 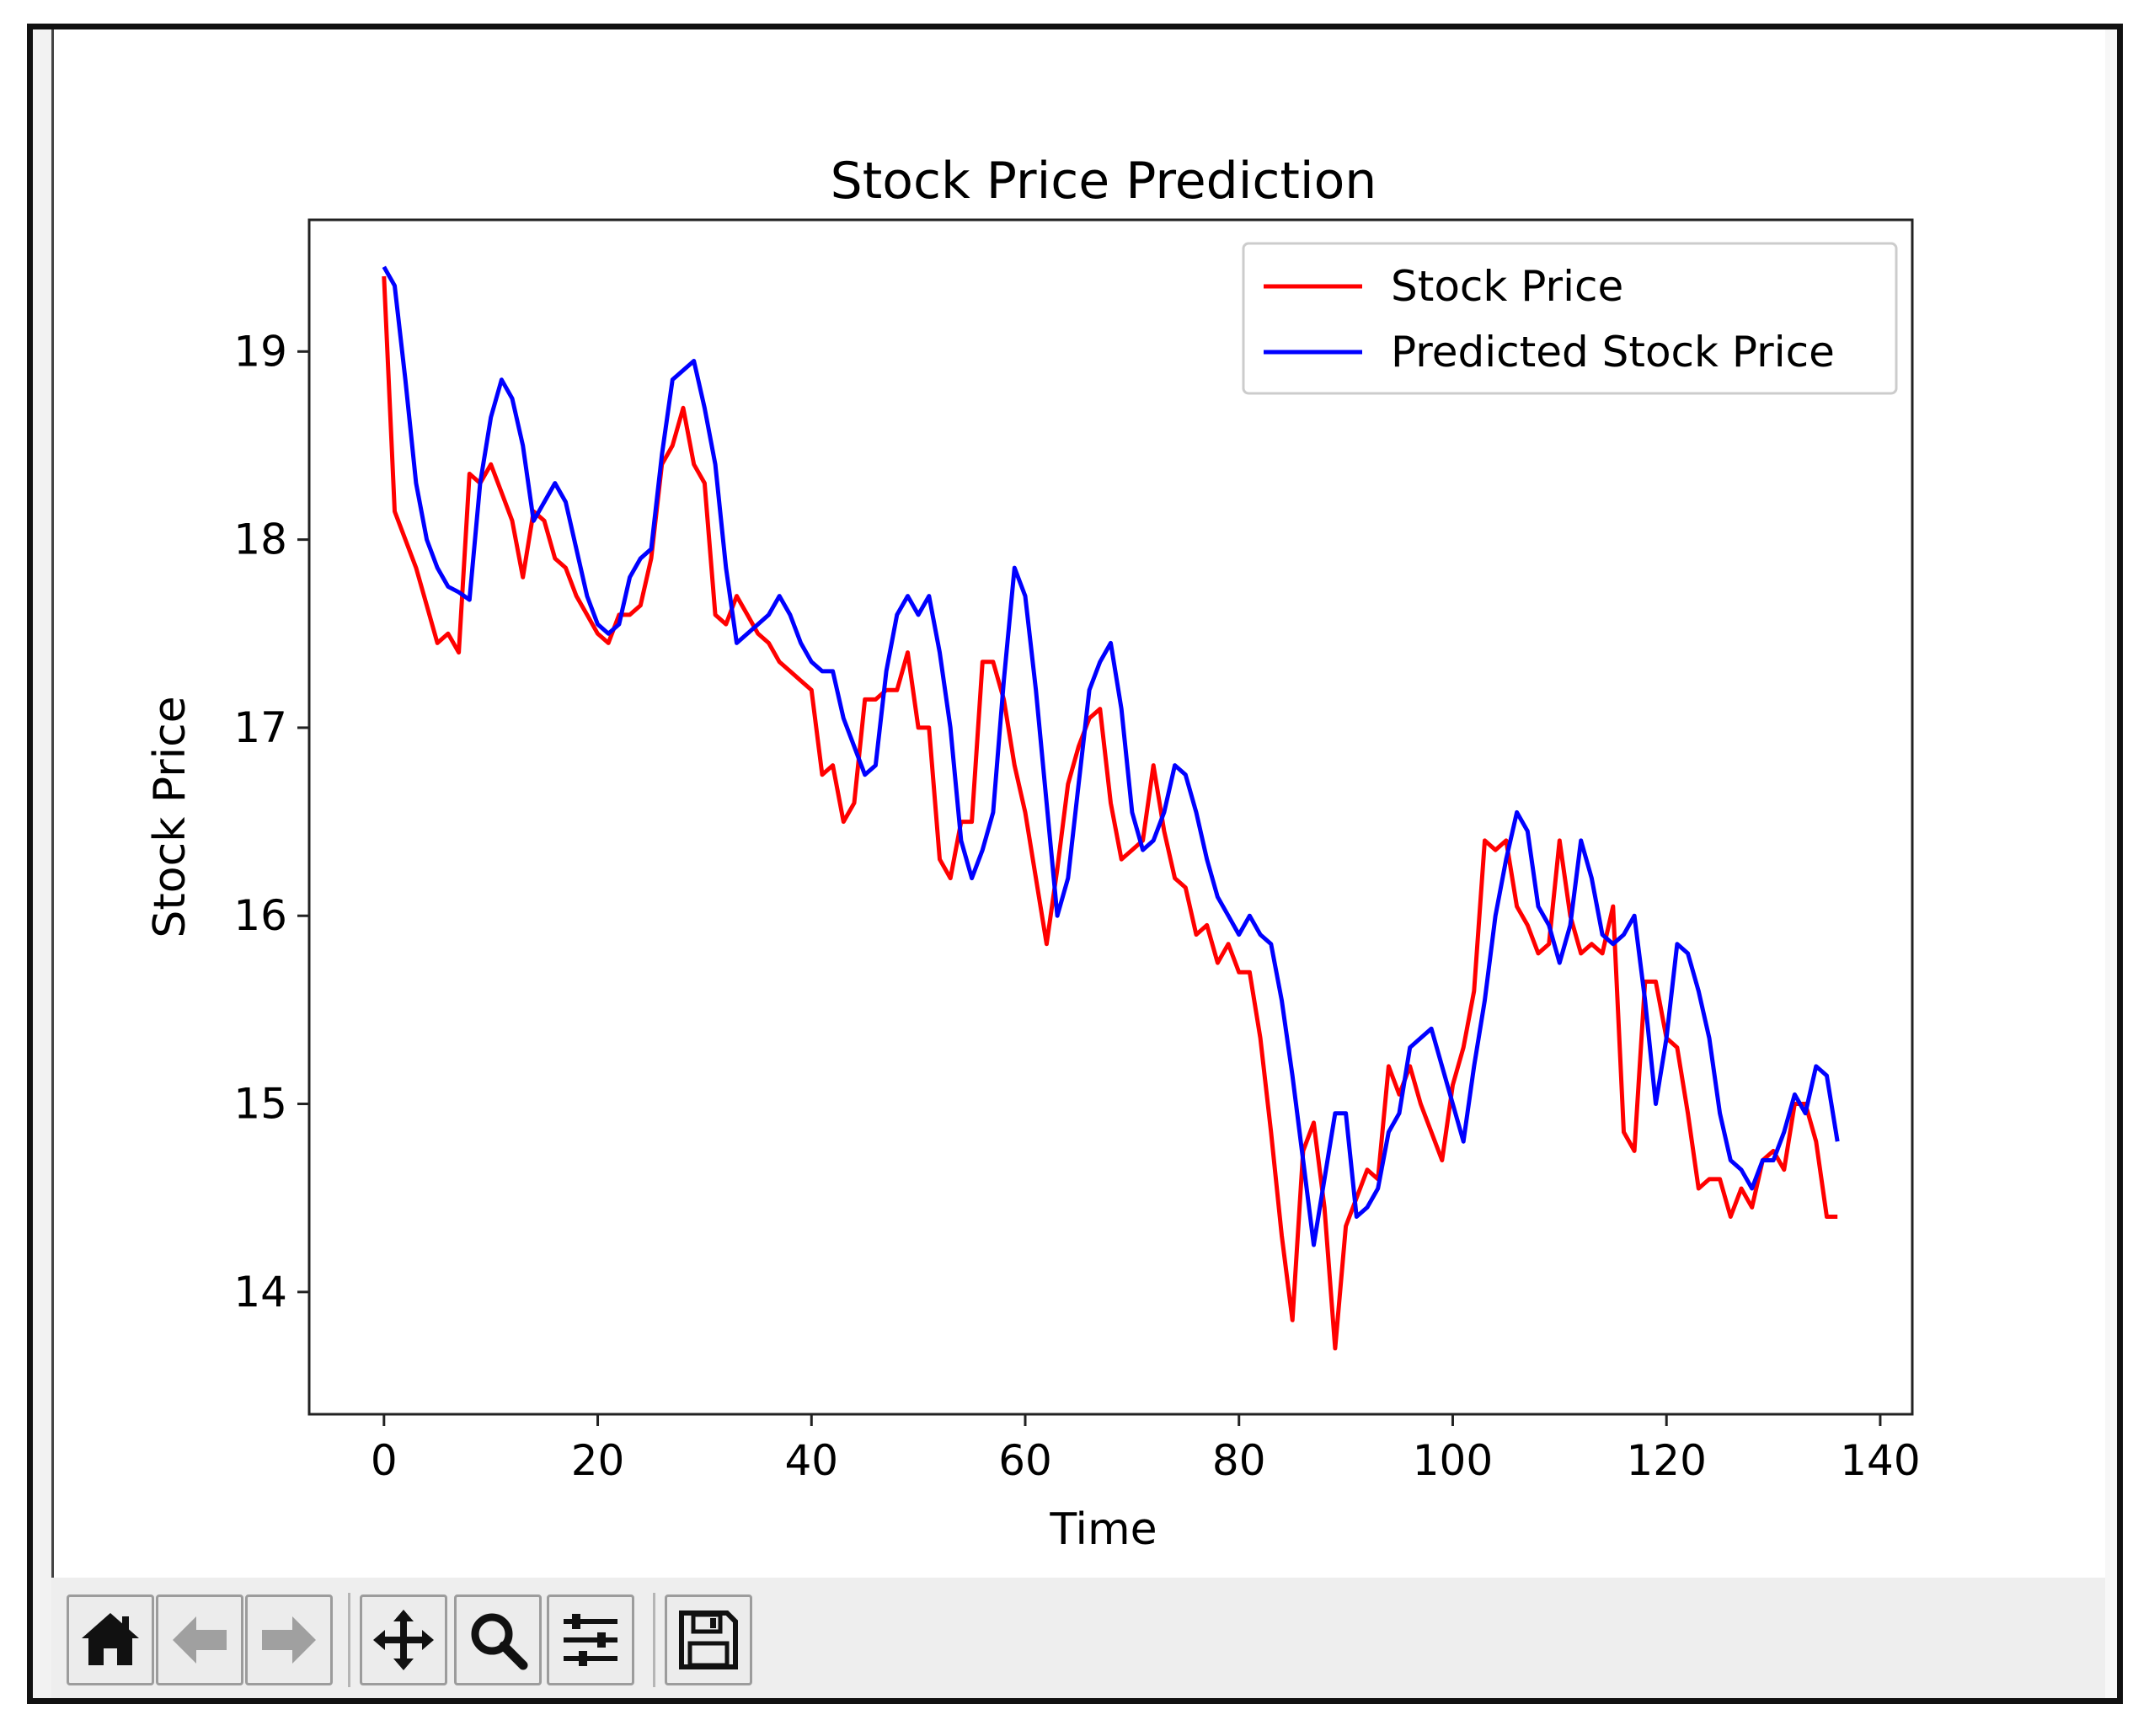 I want to click on back-button, so click(x=199, y=1639).